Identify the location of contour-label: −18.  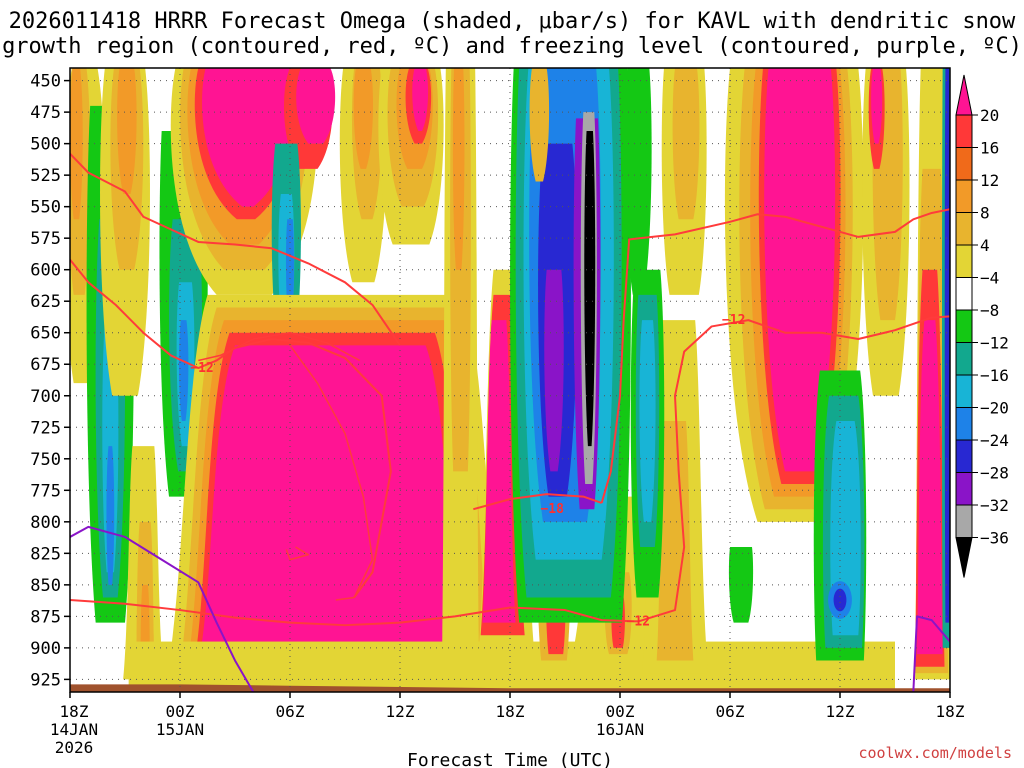
(552, 509).